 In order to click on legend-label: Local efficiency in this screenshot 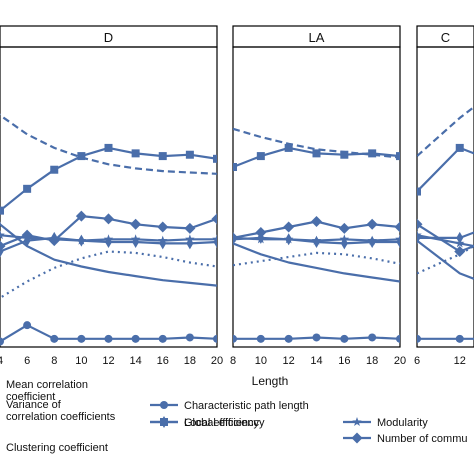, I will do `click(222, 423)`.